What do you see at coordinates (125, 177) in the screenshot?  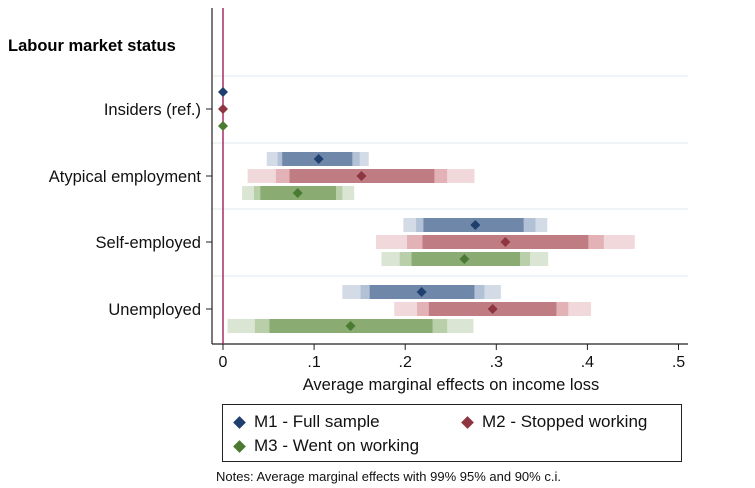 I see `y-category-label: Atypical employment` at bounding box center [125, 177].